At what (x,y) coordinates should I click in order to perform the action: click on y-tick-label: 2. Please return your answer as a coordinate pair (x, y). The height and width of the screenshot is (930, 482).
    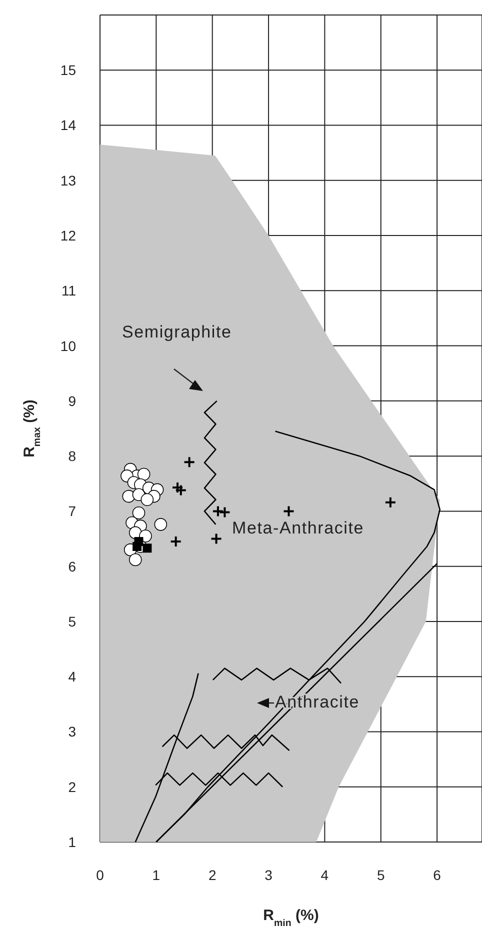
    Looking at the image, I should click on (72, 786).